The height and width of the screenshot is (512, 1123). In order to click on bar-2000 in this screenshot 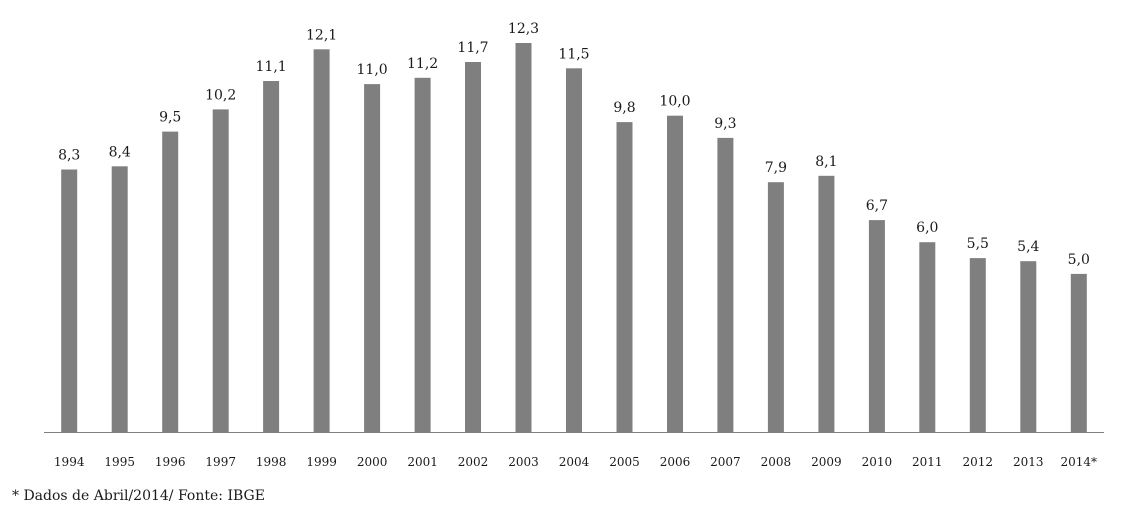, I will do `click(372, 258)`.